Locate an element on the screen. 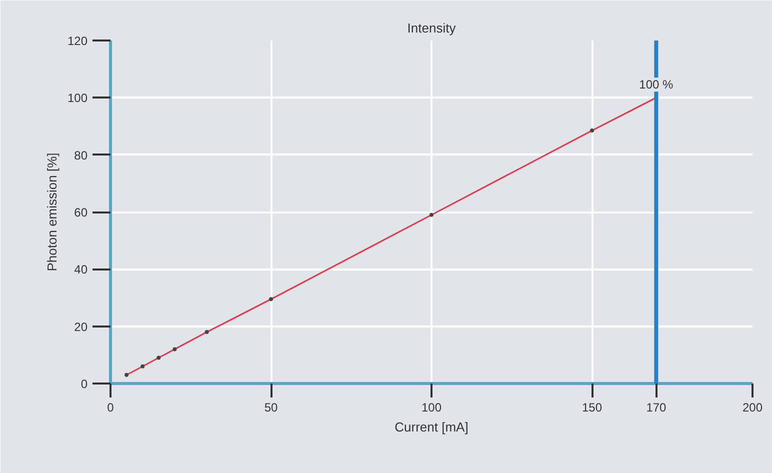 The height and width of the screenshot is (473, 772). y-tick-label: 120 is located at coordinates (77, 41).